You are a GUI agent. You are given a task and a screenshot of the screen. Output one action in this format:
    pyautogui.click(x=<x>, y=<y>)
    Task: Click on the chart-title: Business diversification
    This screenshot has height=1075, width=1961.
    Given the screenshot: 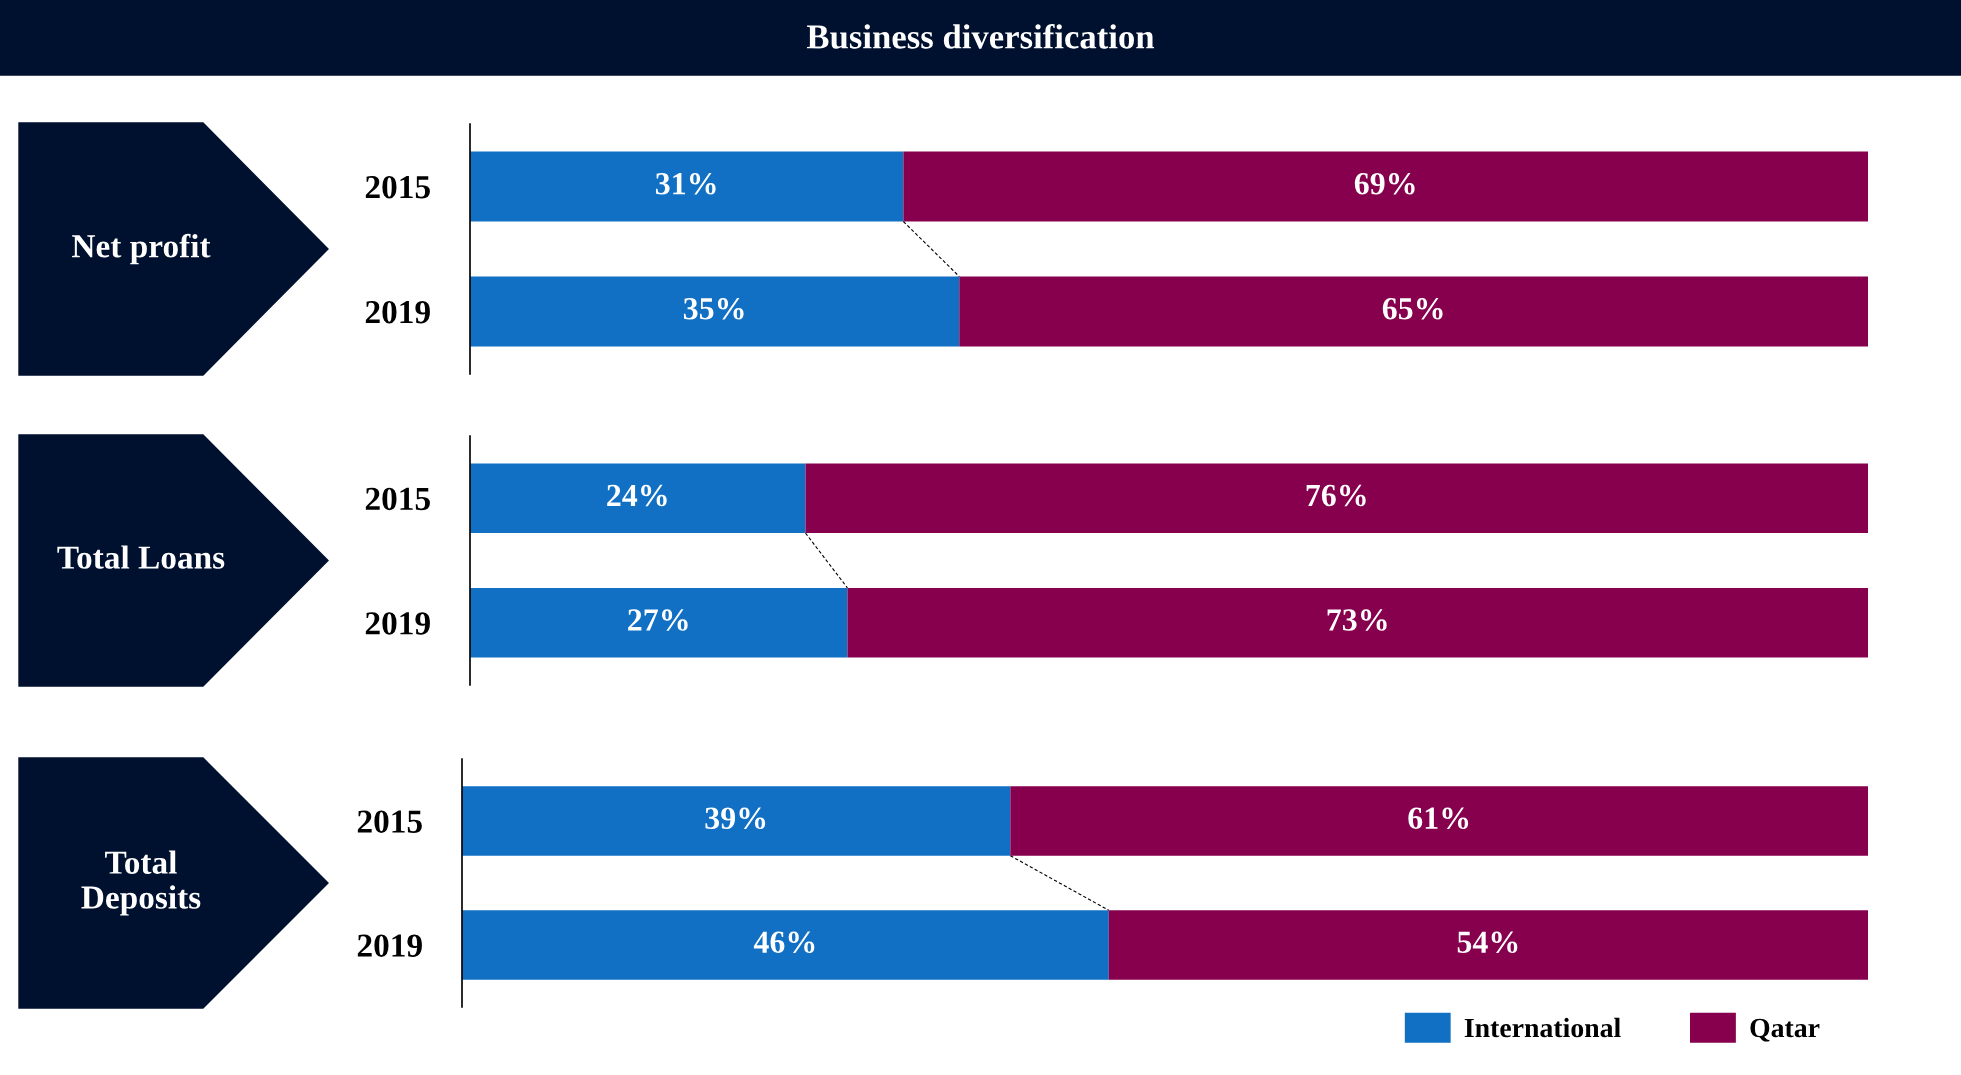 What is the action you would take?
    pyautogui.click(x=980, y=36)
    